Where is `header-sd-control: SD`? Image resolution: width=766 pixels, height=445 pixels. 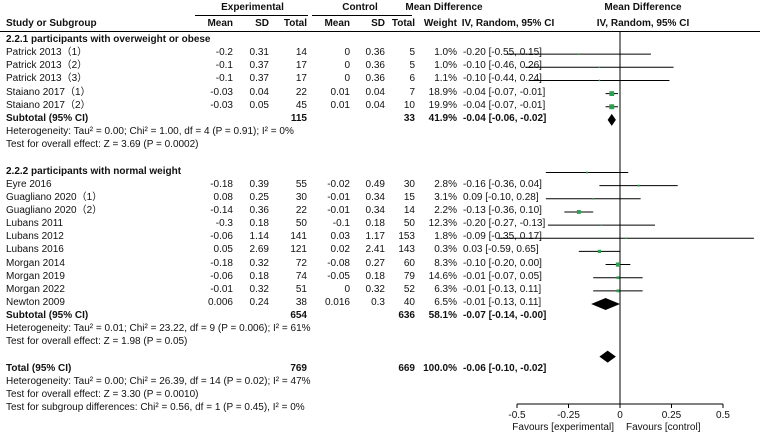 header-sd-control: SD is located at coordinates (378, 23).